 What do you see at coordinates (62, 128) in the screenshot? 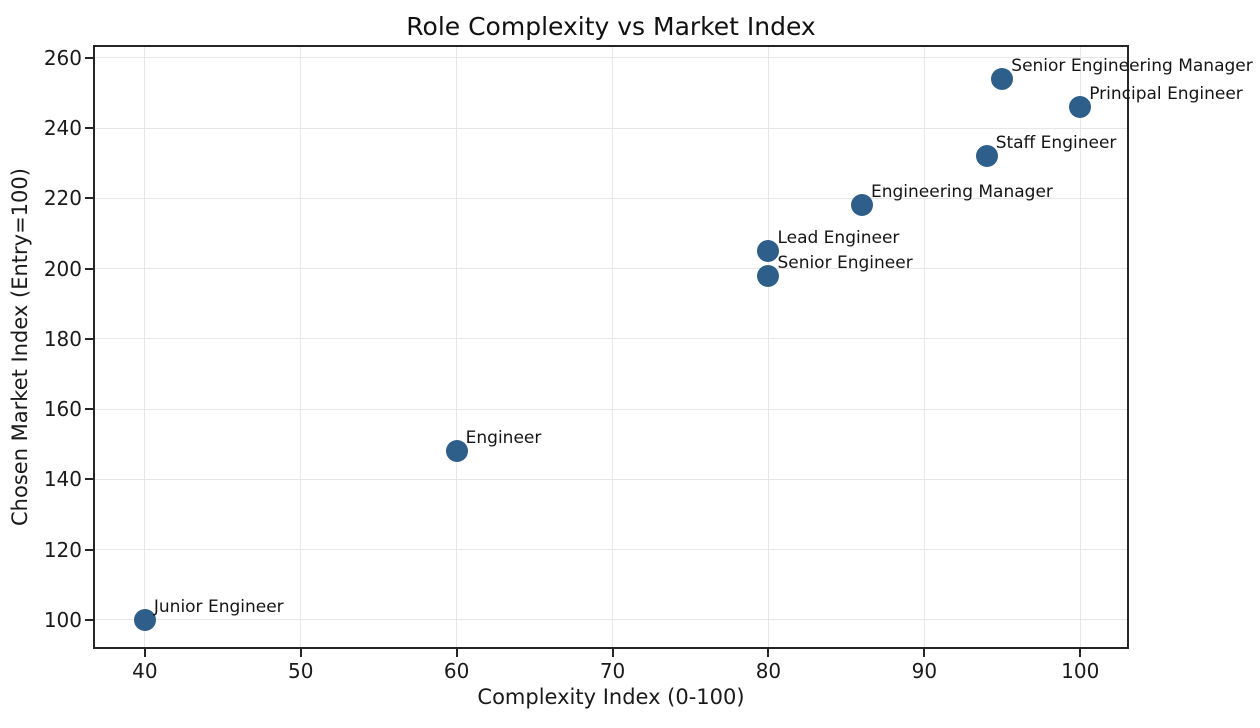
I see `y-tick-label: 240` at bounding box center [62, 128].